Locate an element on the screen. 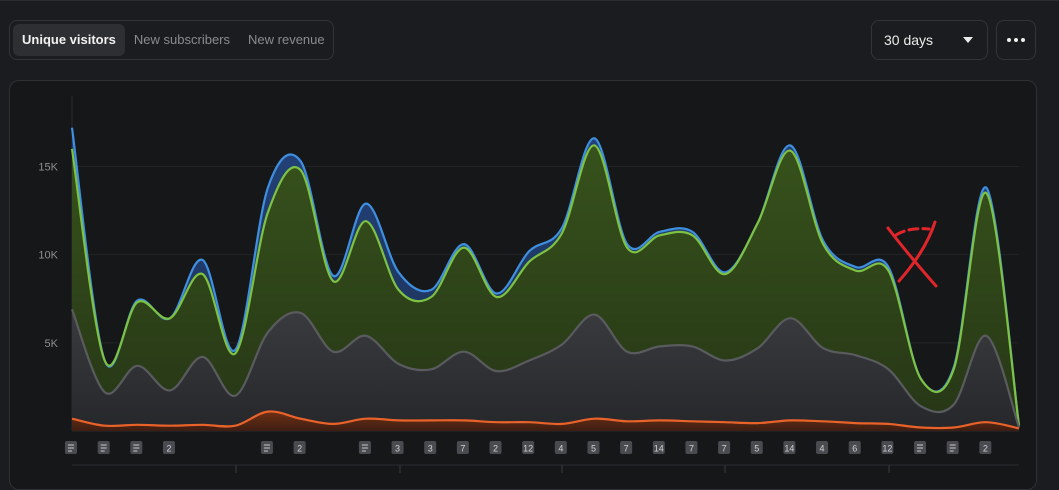 This screenshot has height=490, width=1059. tab-new-subscribers: New subscribers is located at coordinates (182, 39).